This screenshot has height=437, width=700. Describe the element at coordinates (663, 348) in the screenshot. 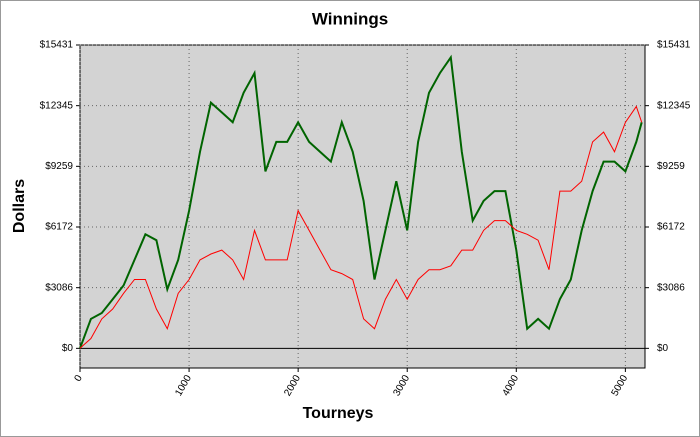

I see `y2-tick-label: $0` at that location.